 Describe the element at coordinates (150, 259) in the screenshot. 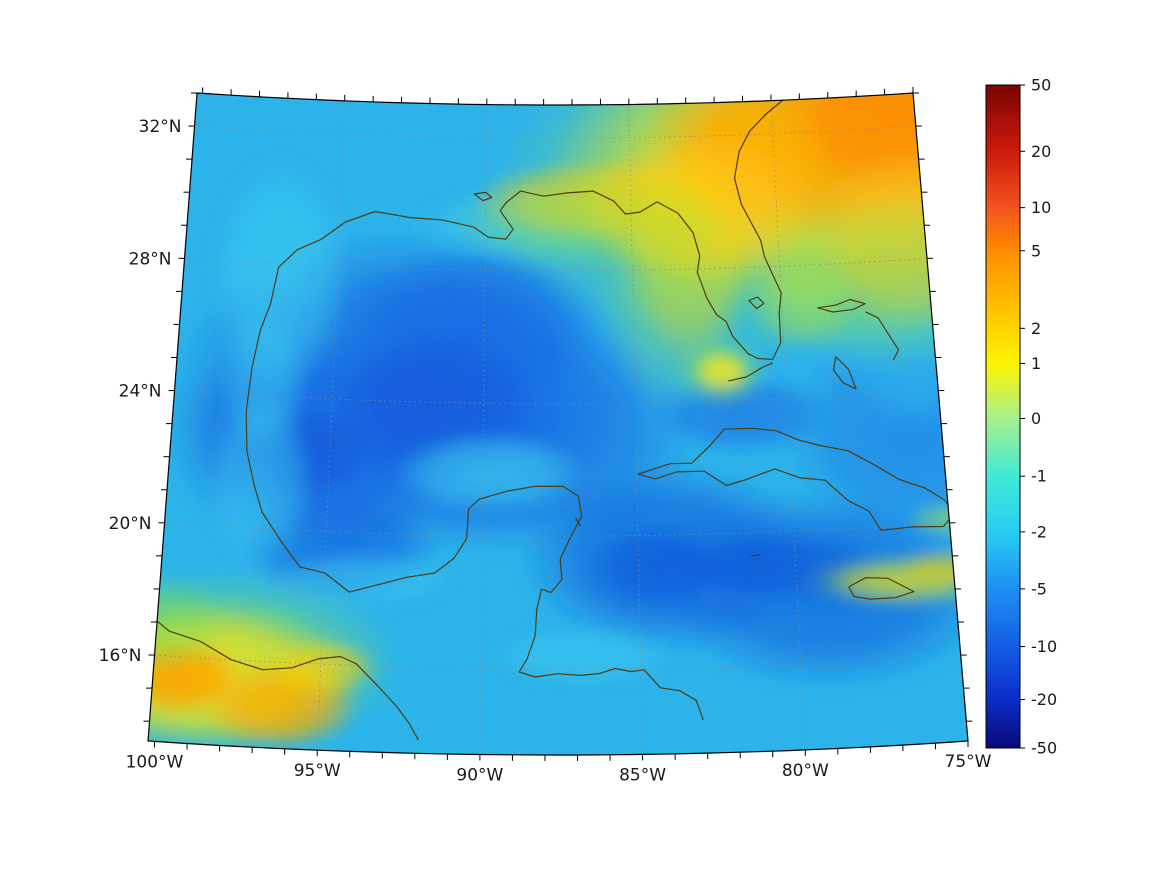

I see `lat-tick-label: 28°N` at that location.